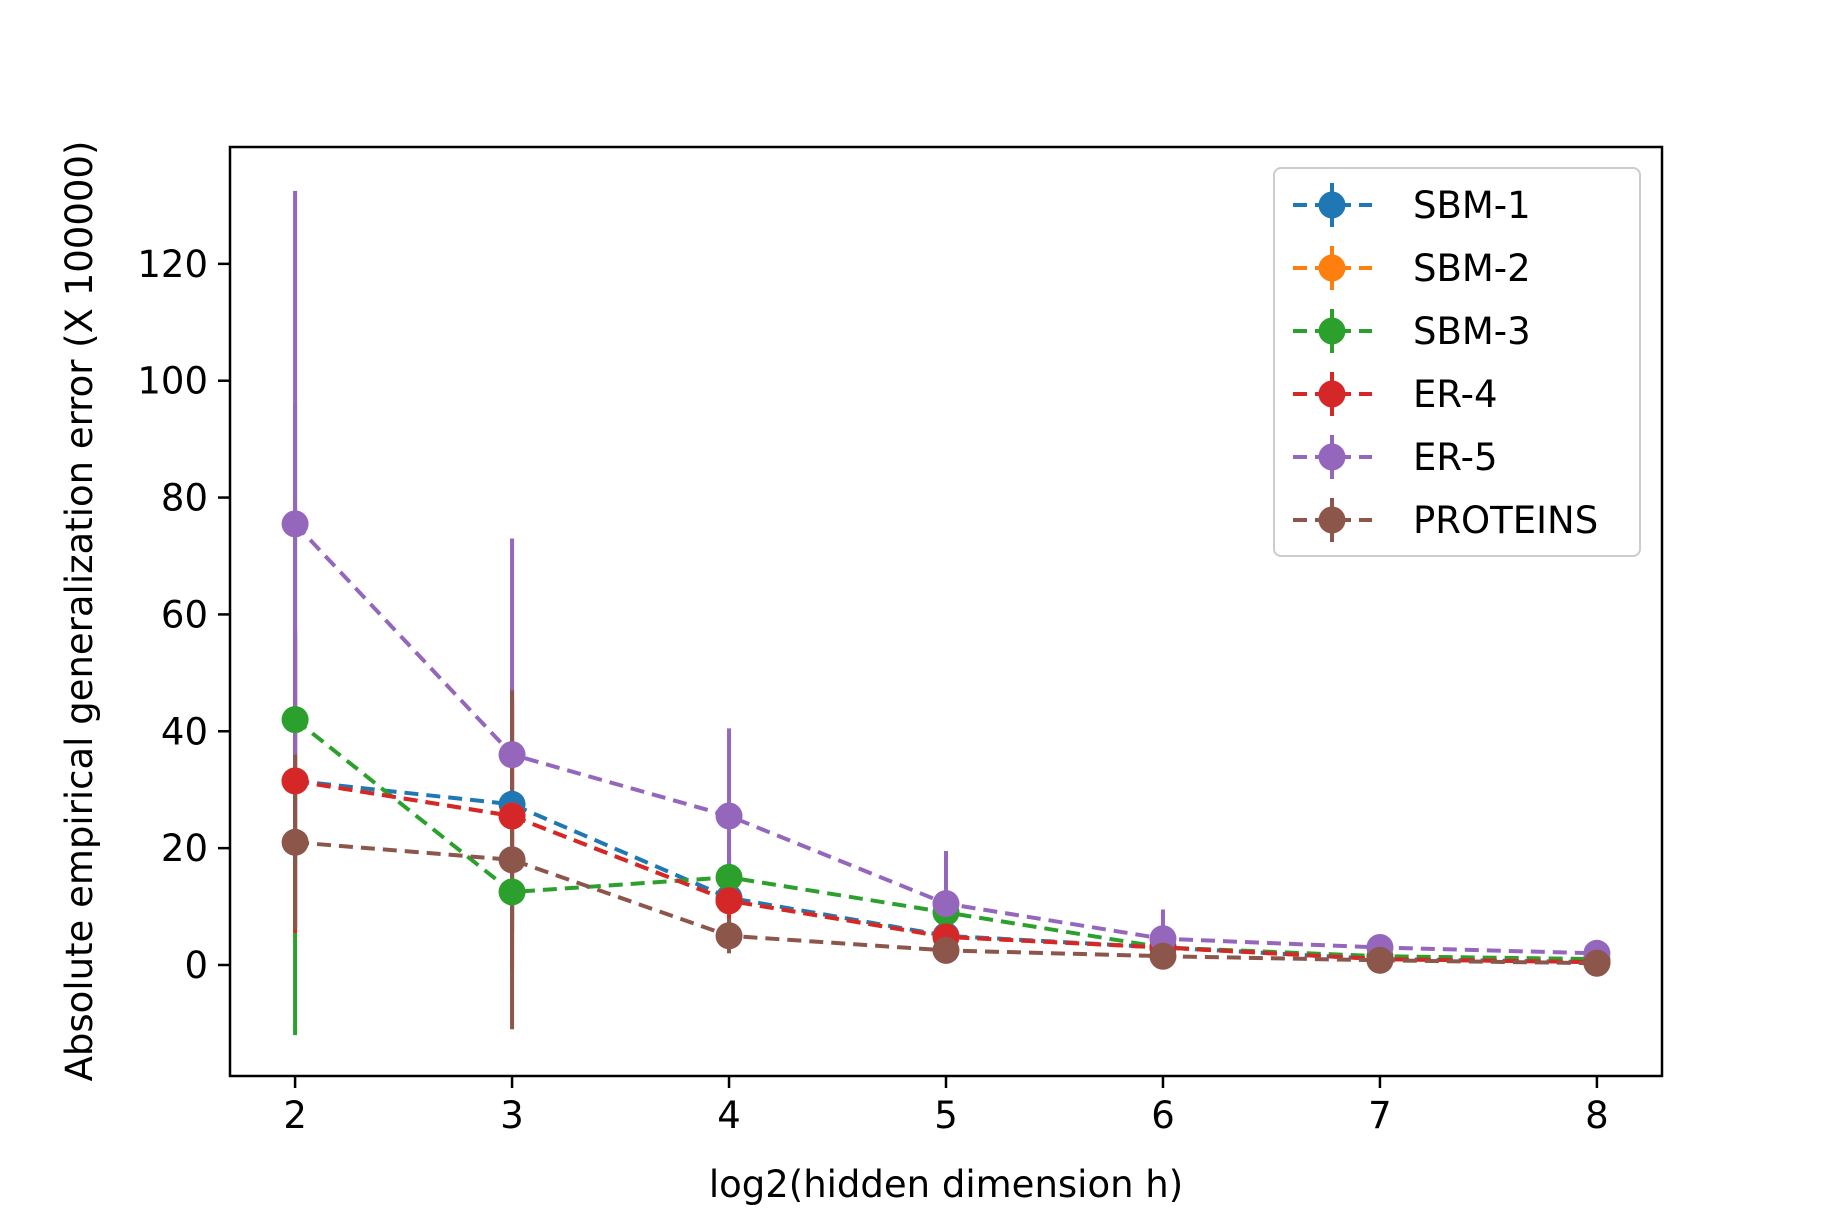  I want to click on x-axis-ticks: 2 3 4 5 6 7 8, so click(946, 1106).